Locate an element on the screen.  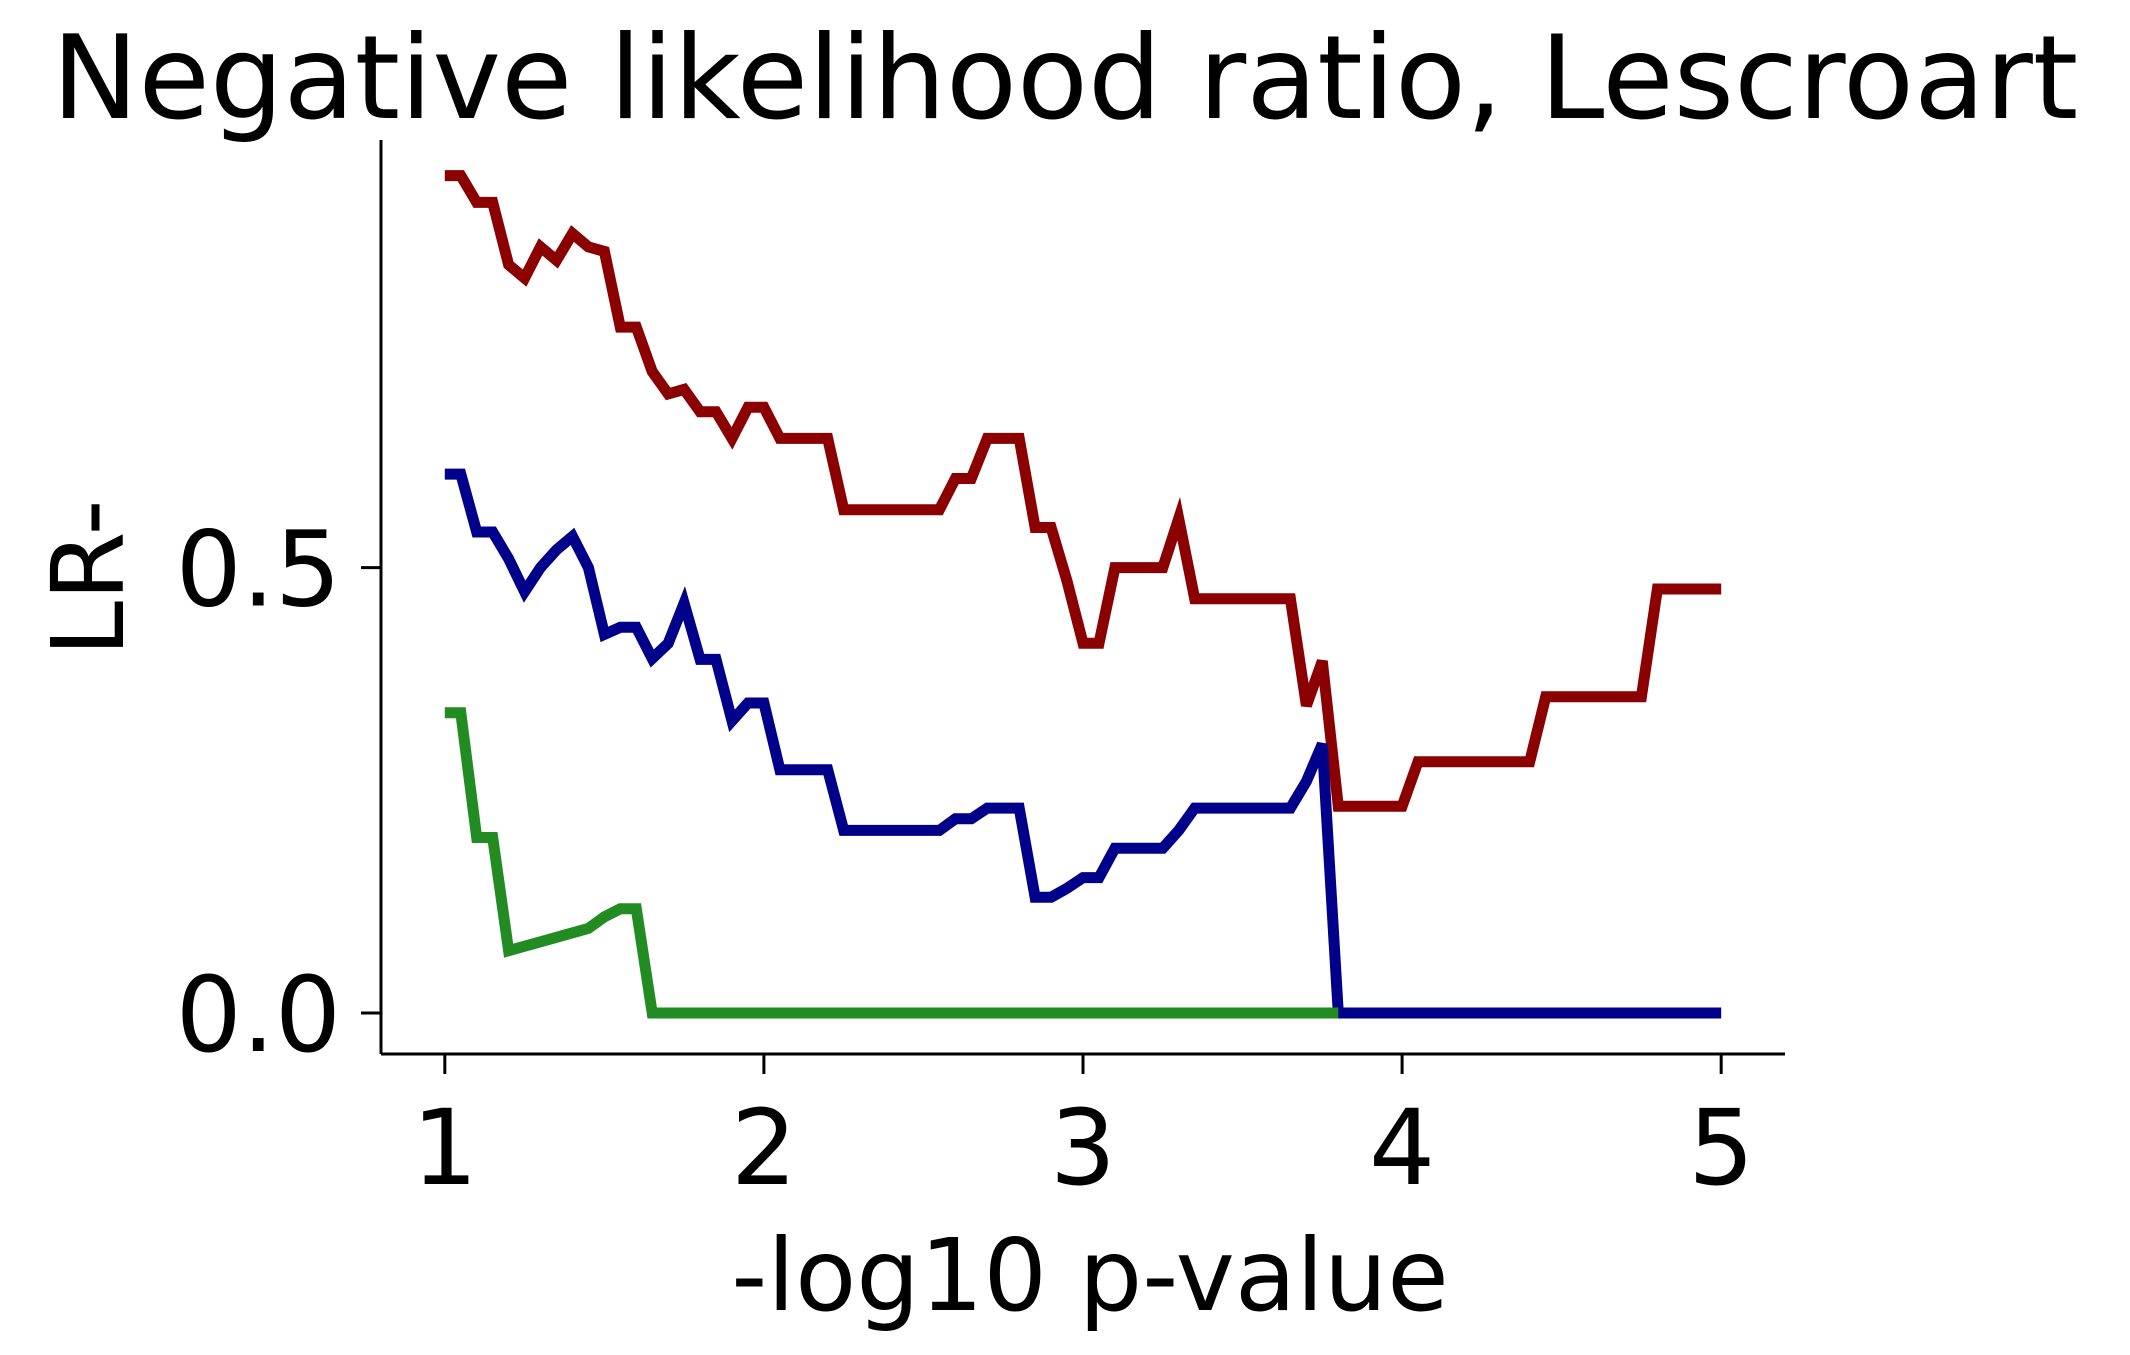
x-axis-ticks: 1 2 3 4 5 is located at coordinates (1083, 1131).